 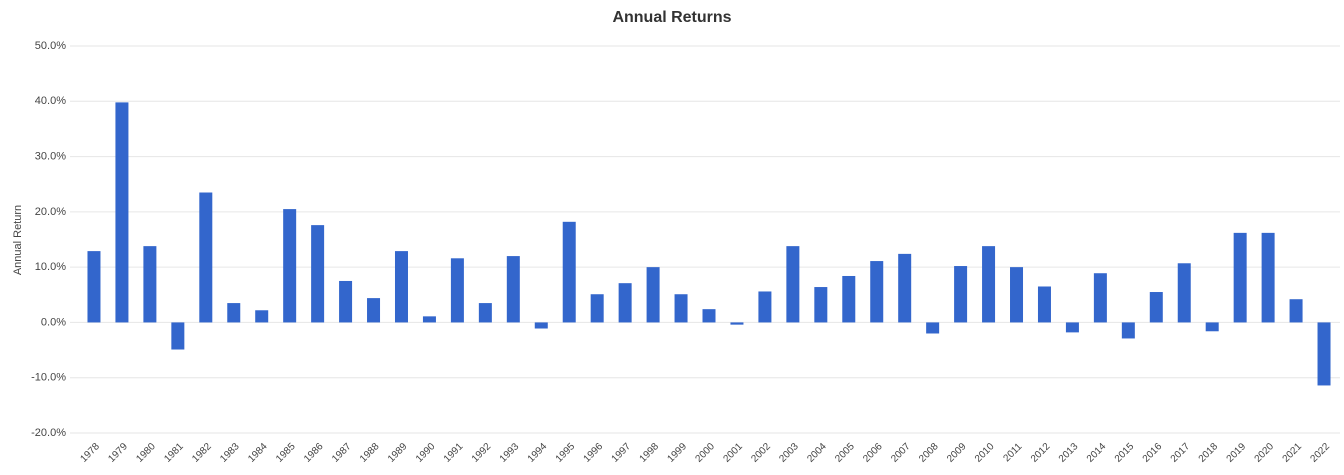 I want to click on x-tick-label: 2022, so click(x=1320, y=453).